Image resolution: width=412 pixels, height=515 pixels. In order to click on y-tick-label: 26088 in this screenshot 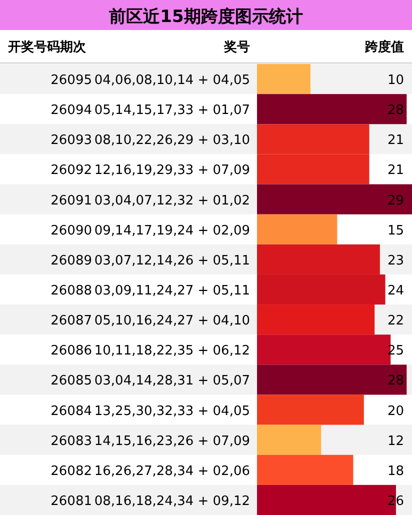, I will do `click(71, 291)`.